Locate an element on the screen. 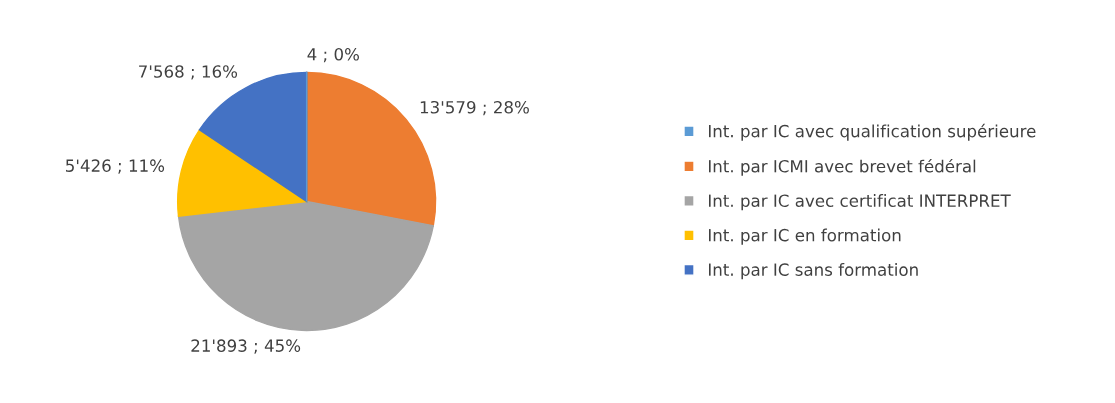 Image resolution: width=1115 pixels, height=403 pixels. data-label: 4 ; 0% is located at coordinates (333, 55).